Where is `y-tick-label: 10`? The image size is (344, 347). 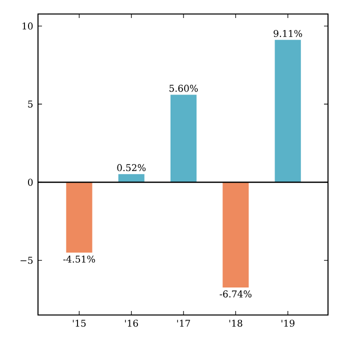
y-tick-label: 10 is located at coordinates (27, 26).